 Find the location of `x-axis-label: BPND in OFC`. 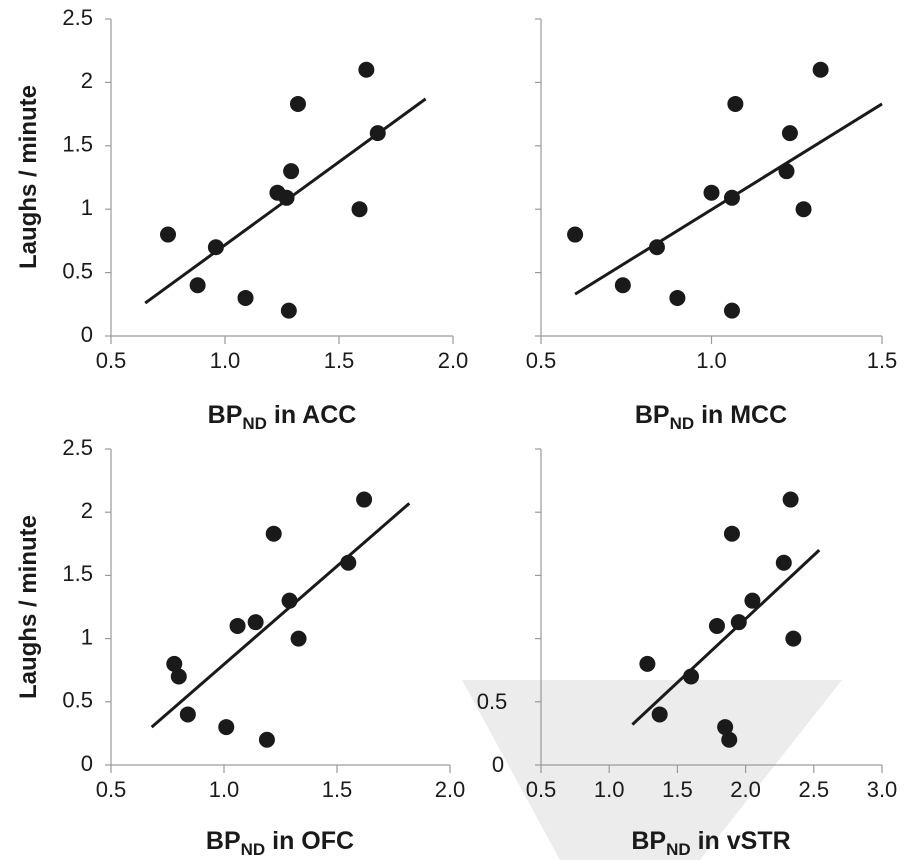

x-axis-label: BPND in OFC is located at coordinates (280, 843).